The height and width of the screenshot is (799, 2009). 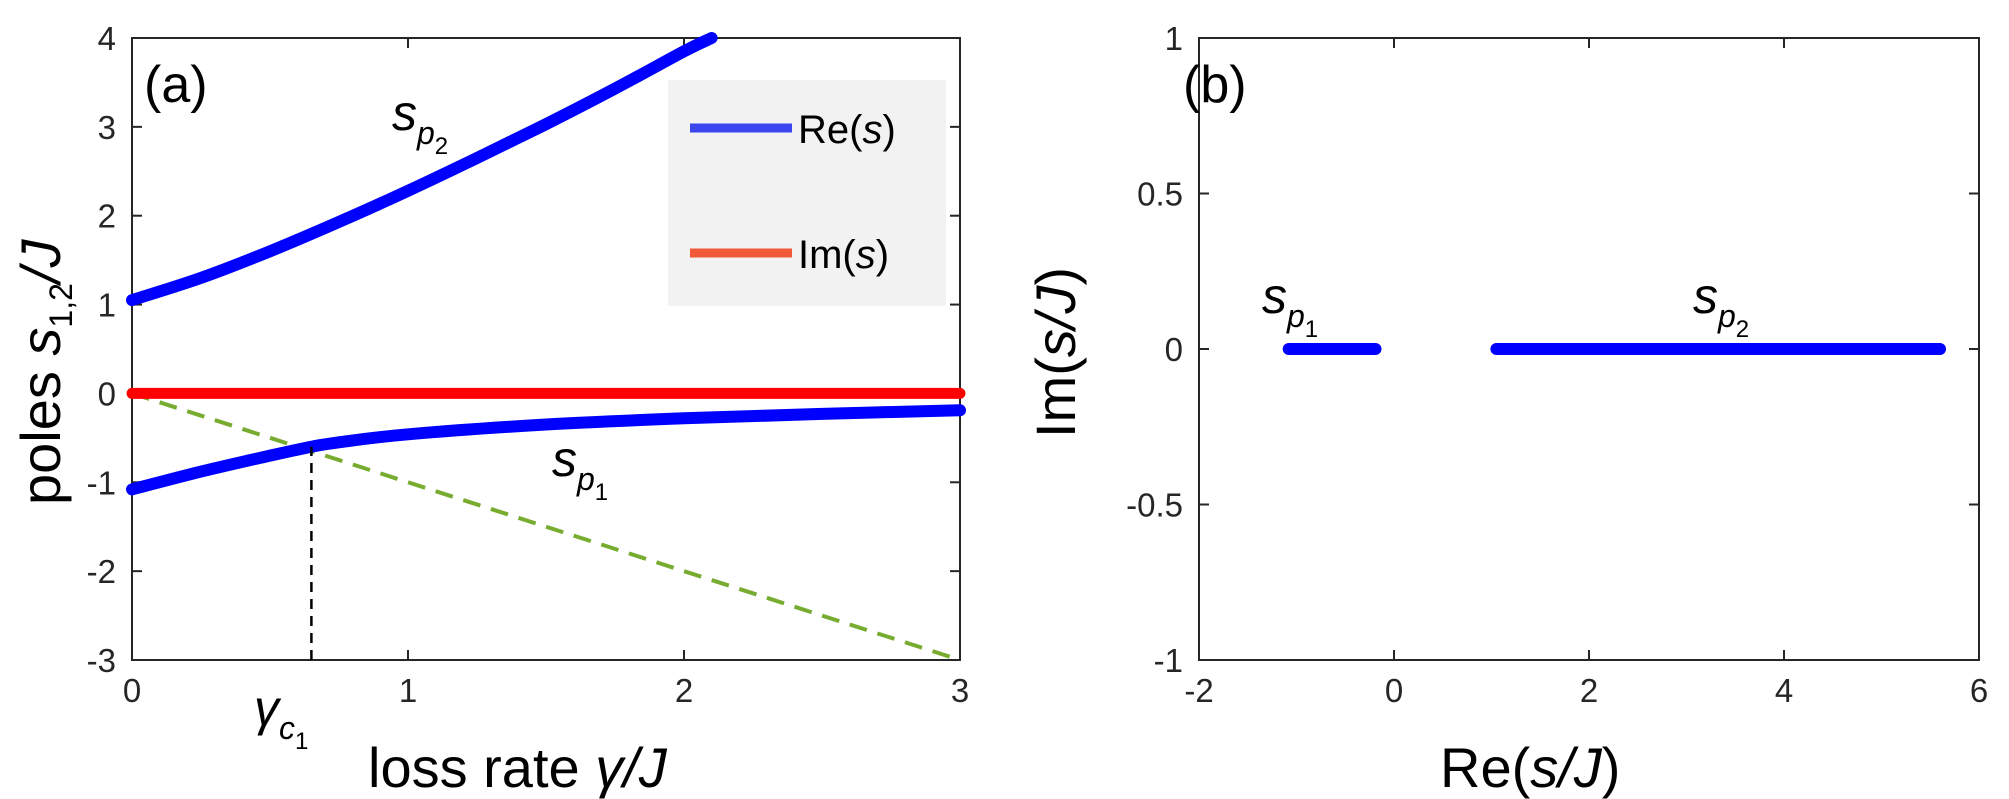 What do you see at coordinates (101, 660) in the screenshot?
I see `y-tick-label: -3` at bounding box center [101, 660].